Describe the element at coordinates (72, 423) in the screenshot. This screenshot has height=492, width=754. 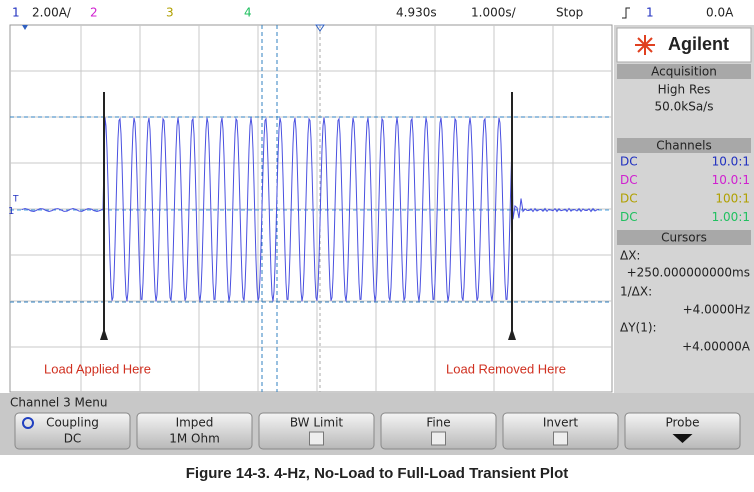
I see `button-label: Coupling` at that location.